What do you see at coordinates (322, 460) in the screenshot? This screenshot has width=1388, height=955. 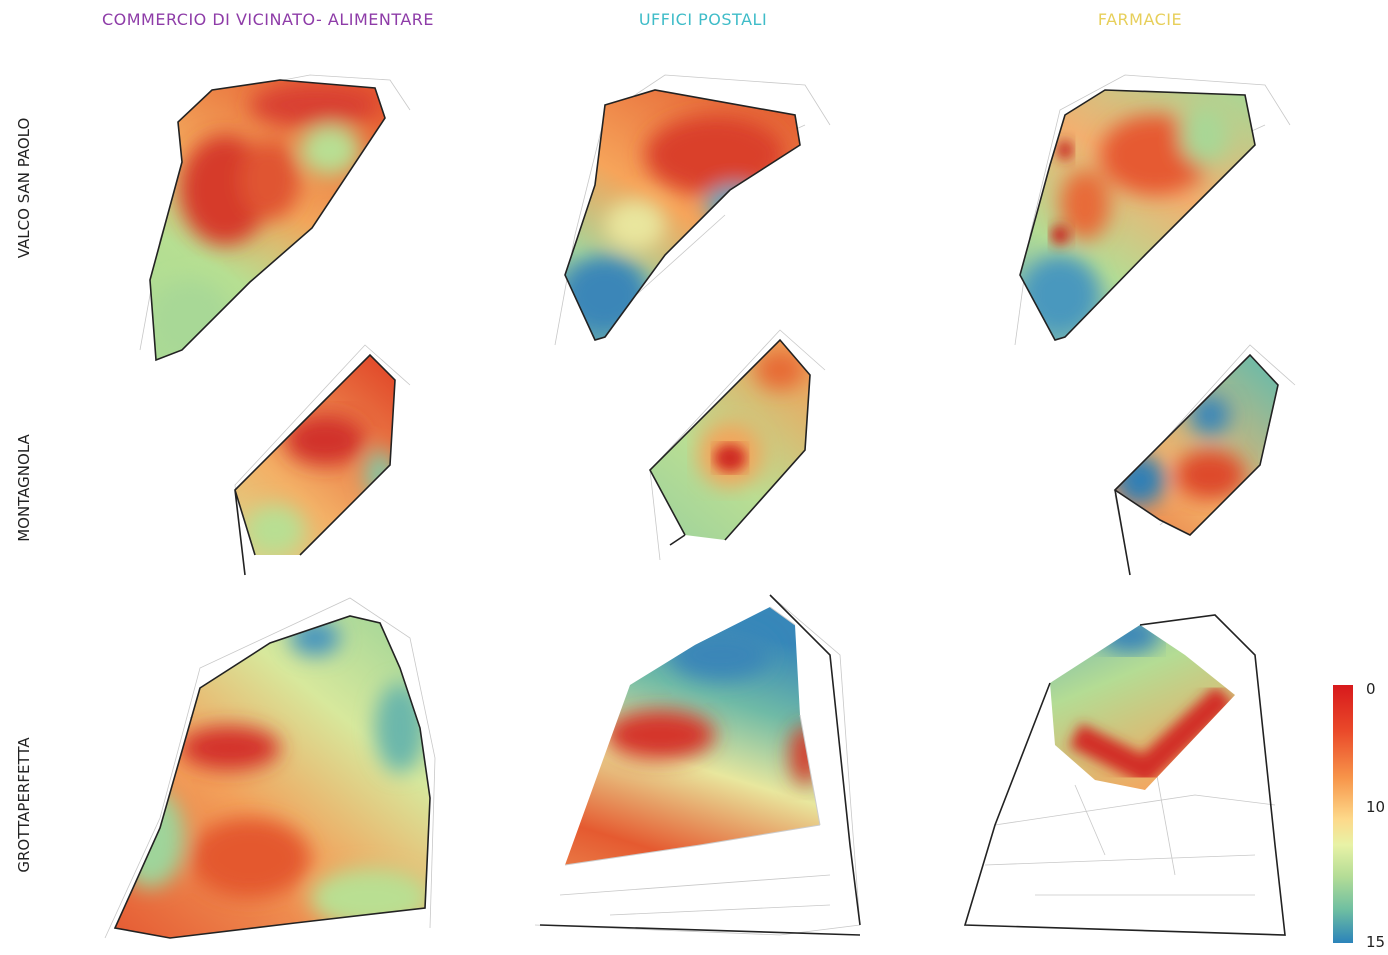 I see `map-montagnola-alimentare` at bounding box center [322, 460].